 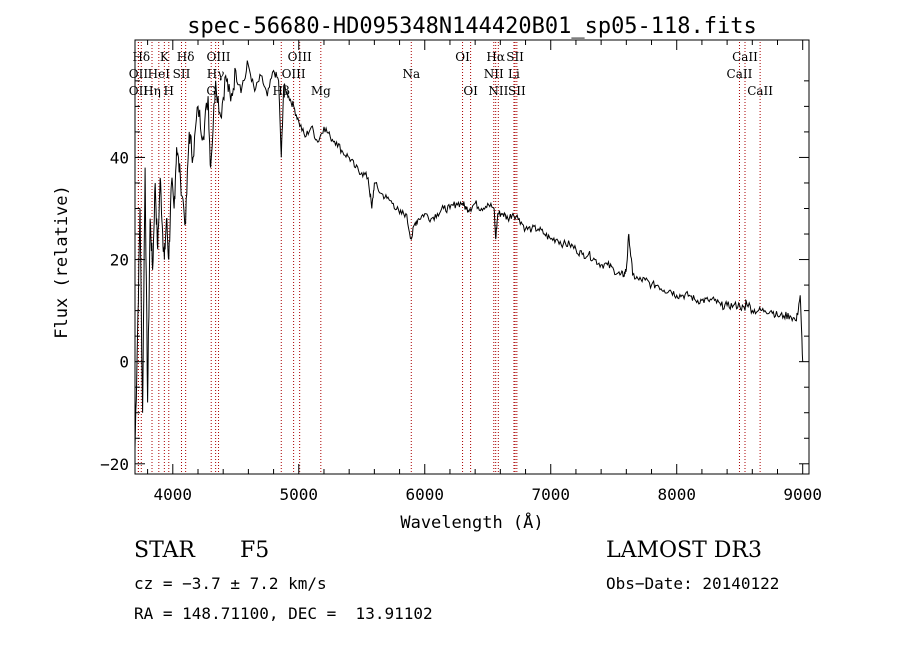 I want to click on line-label: HeI, so click(x=159, y=74).